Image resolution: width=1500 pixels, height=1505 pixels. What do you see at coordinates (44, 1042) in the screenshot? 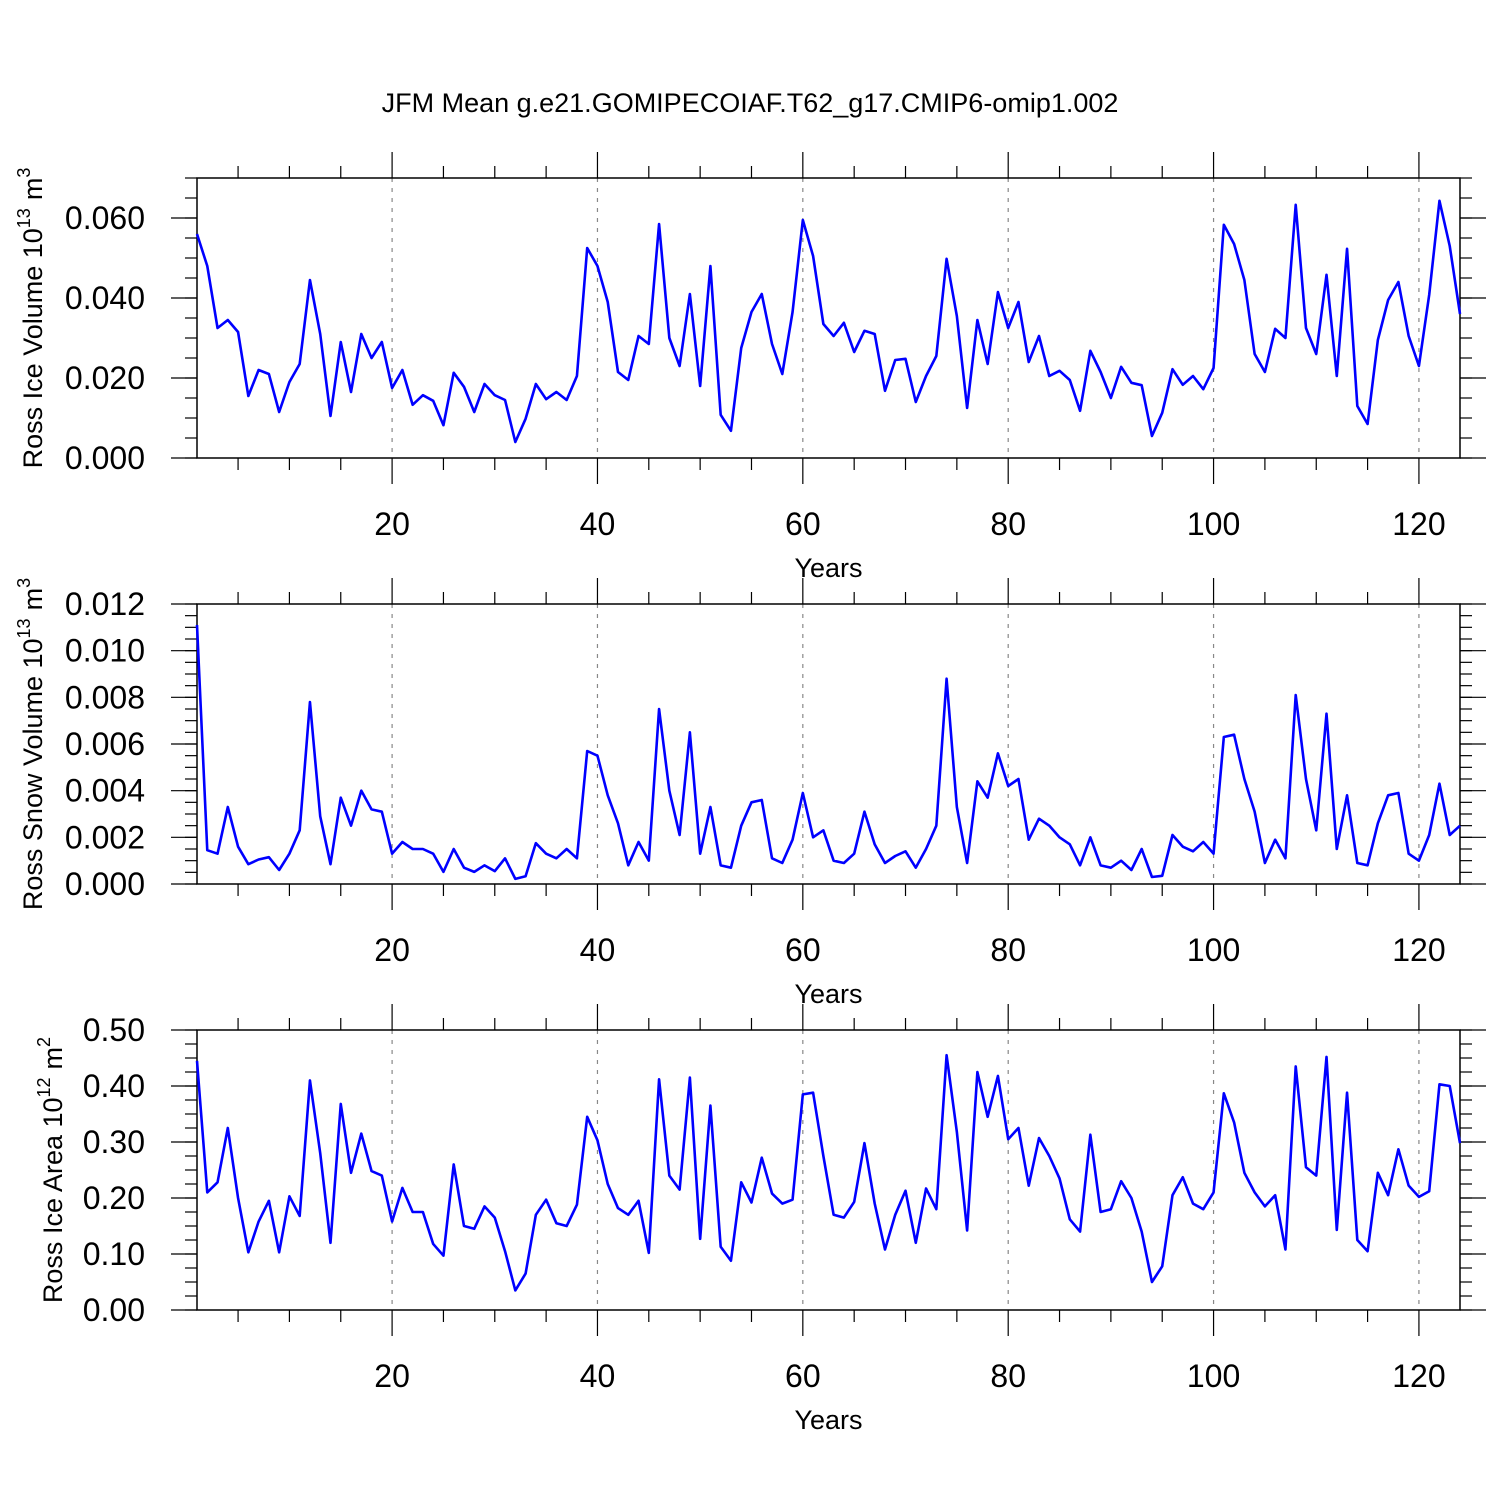
I see `y-axis-title-unit-exp: 2` at bounding box center [44, 1042].